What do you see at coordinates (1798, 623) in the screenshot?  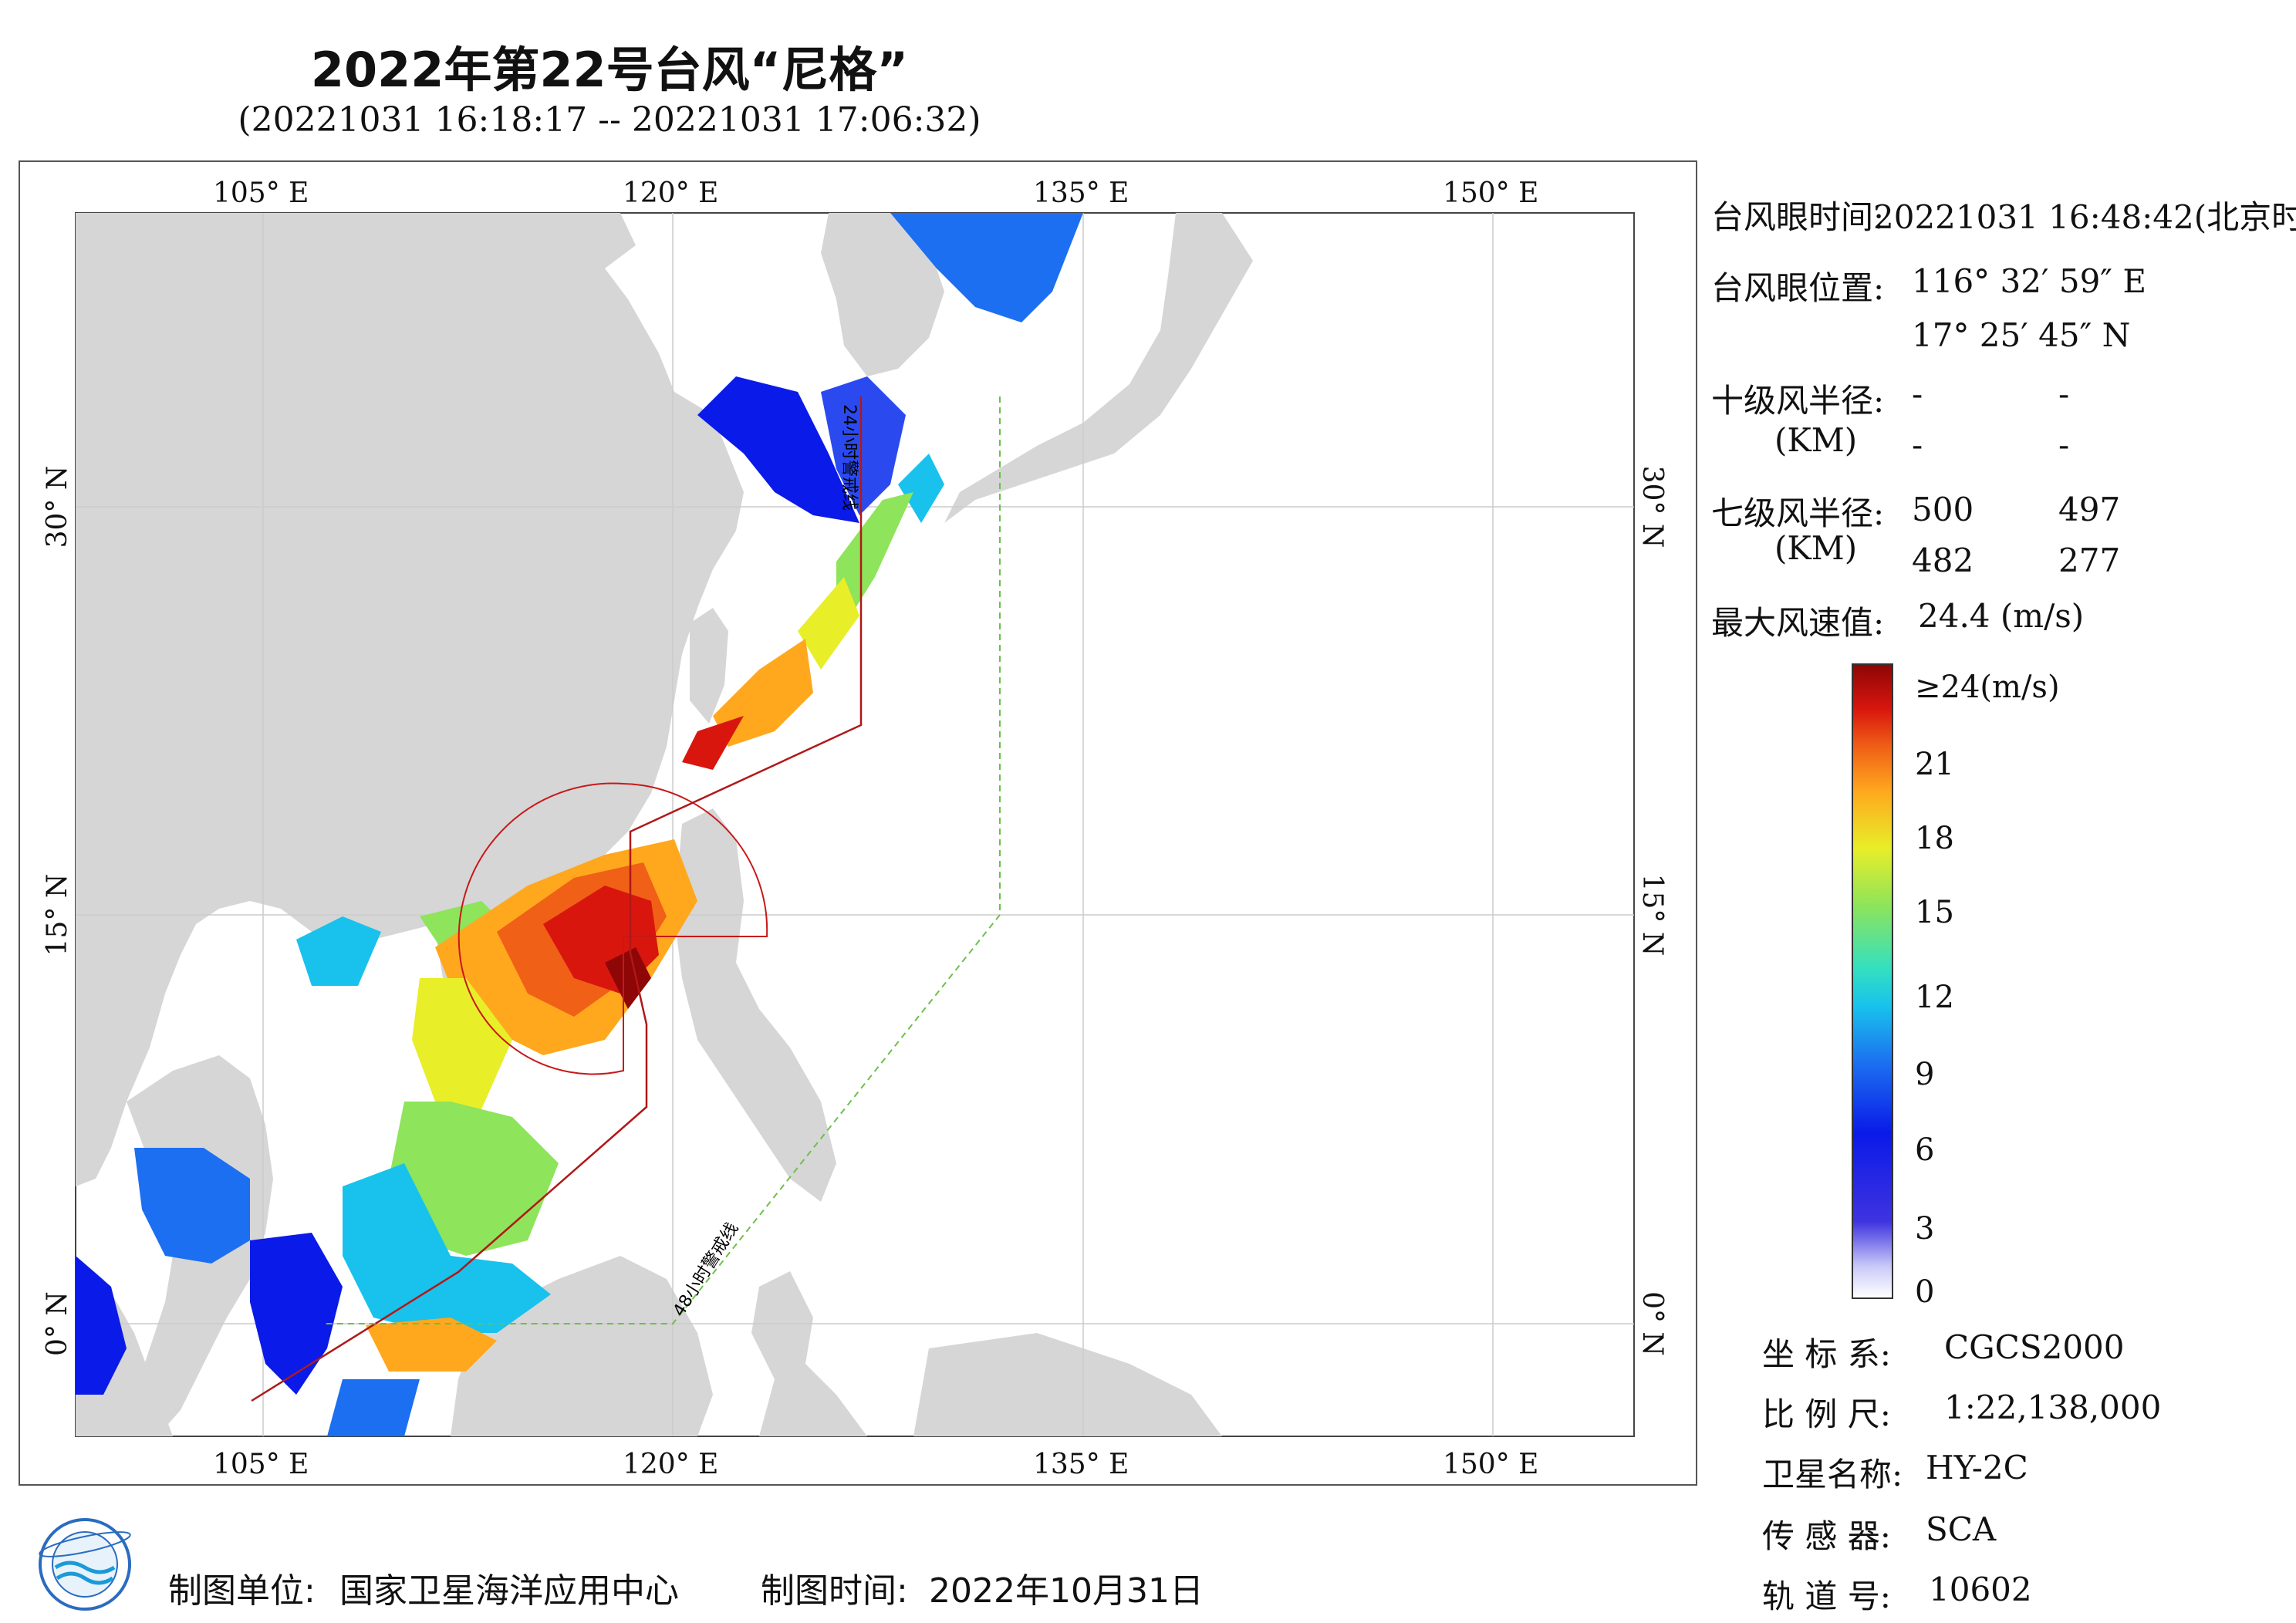 I see `max-wind-label: 最大风速值:` at bounding box center [1798, 623].